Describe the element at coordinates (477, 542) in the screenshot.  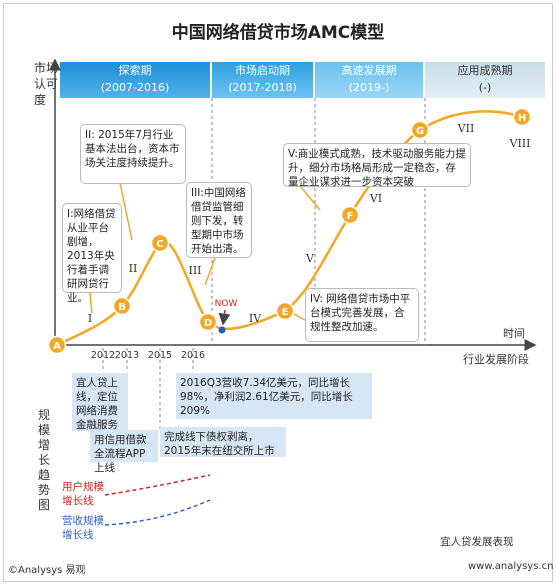
I see `company-label: 宜人贷发展表现` at that location.